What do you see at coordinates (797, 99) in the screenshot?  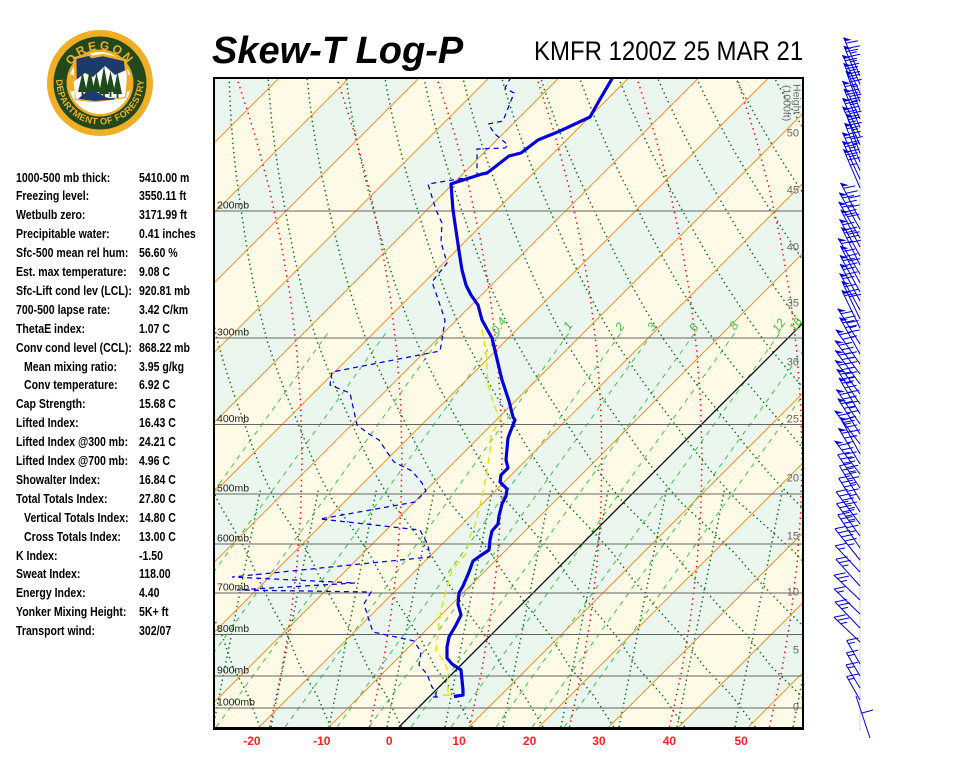 I see `svg-text: Height` at bounding box center [797, 99].